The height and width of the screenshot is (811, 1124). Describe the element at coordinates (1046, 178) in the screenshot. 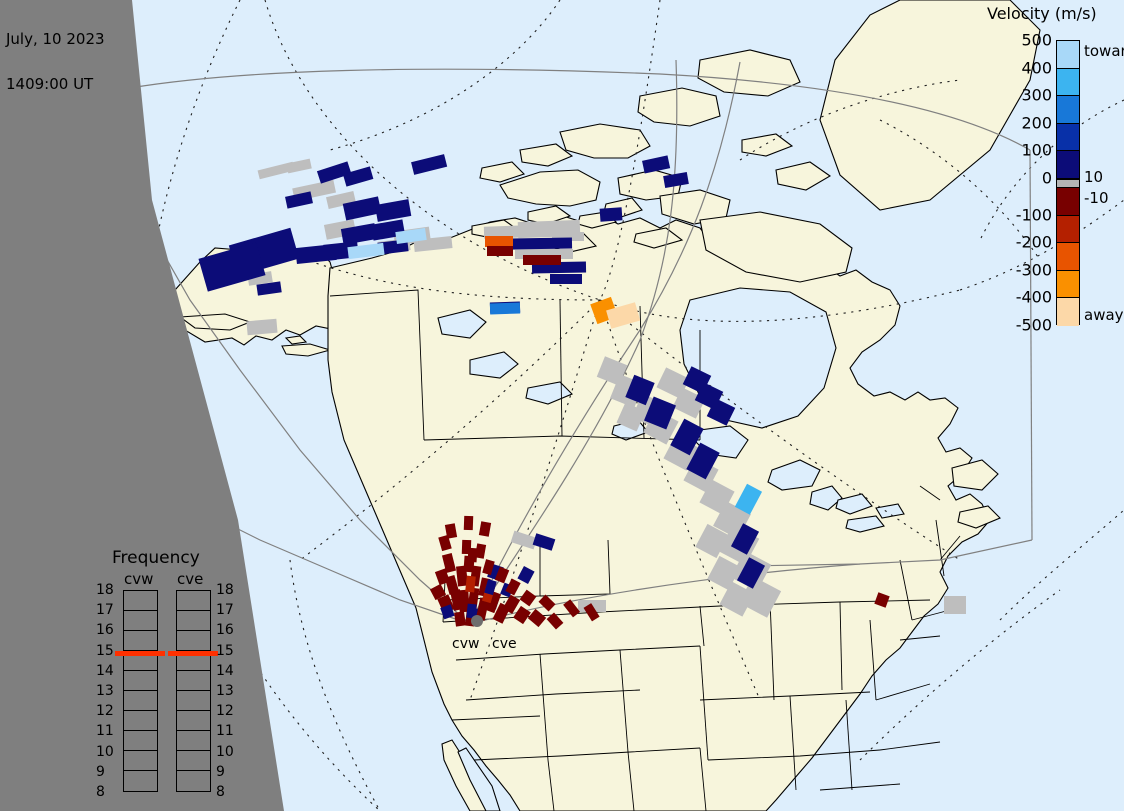

I see `colorbar-tick-0: 0` at that location.